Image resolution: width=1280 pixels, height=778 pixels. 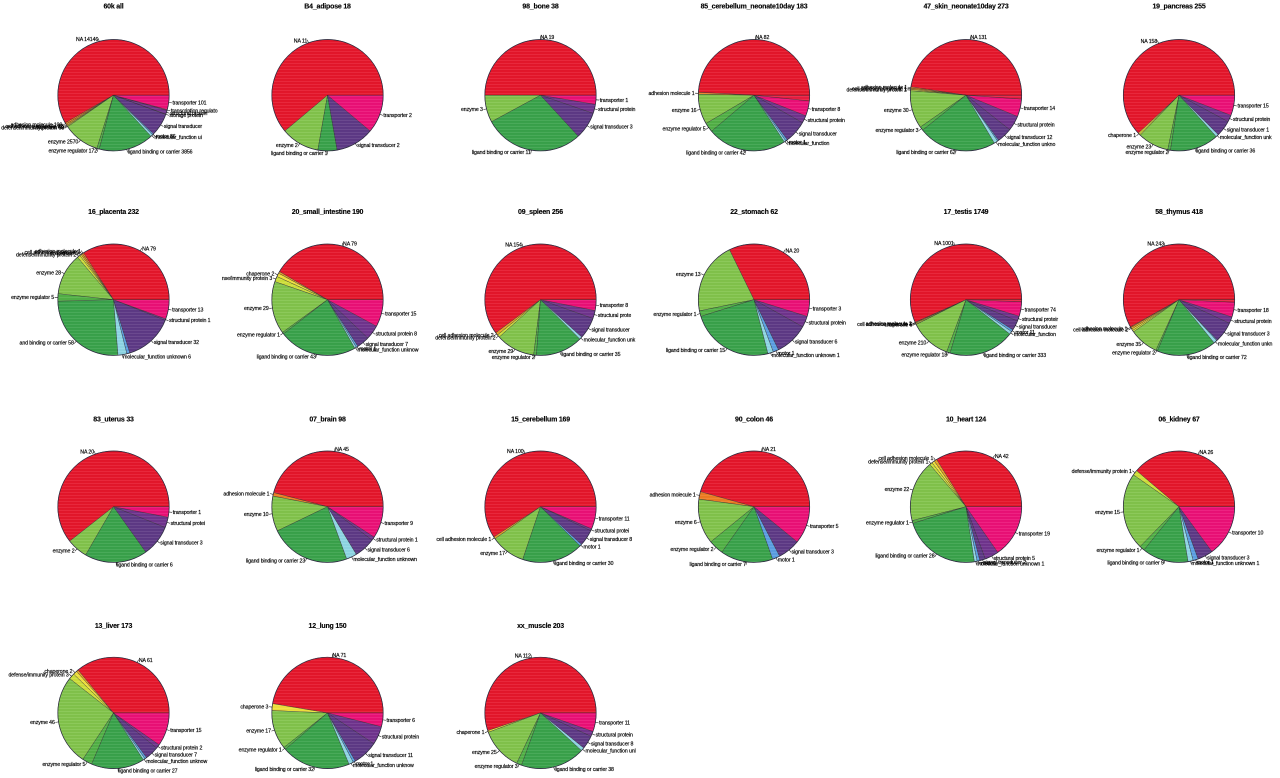 I want to click on svg-text: NA 26, so click(x=1207, y=453).